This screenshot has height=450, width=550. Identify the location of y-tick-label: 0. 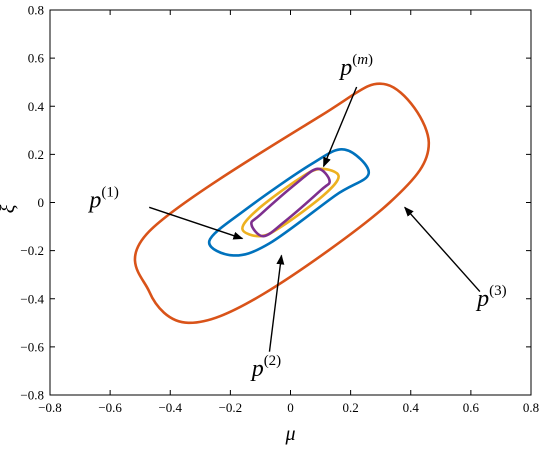
(41, 202).